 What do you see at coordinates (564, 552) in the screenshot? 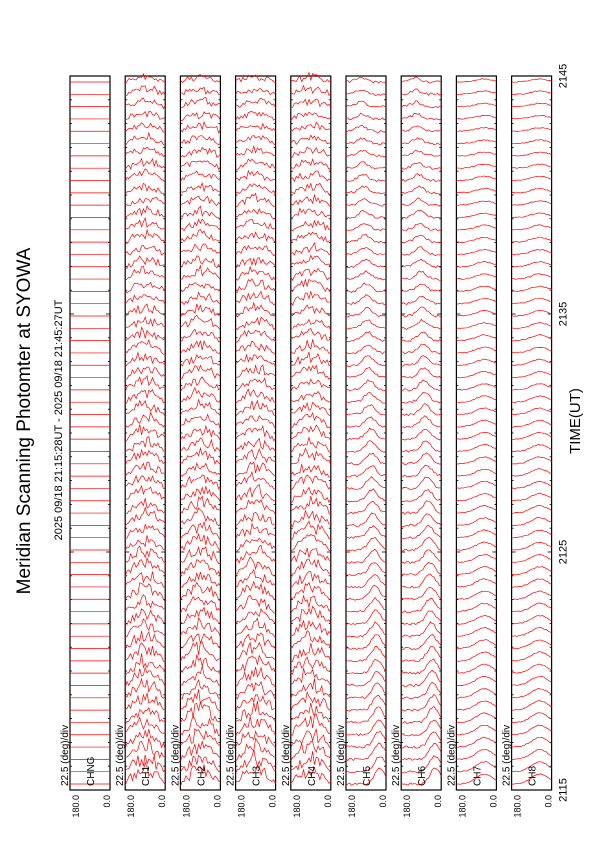
I see `x-tick-label: 2125` at bounding box center [564, 552].